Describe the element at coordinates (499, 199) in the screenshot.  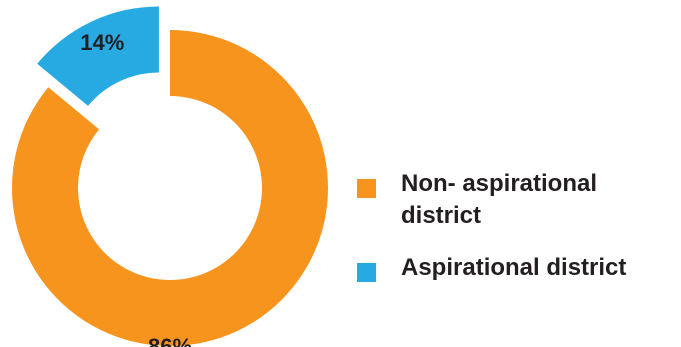
I see `legend-label-non-aspirational: Non- aspirational district` at that location.